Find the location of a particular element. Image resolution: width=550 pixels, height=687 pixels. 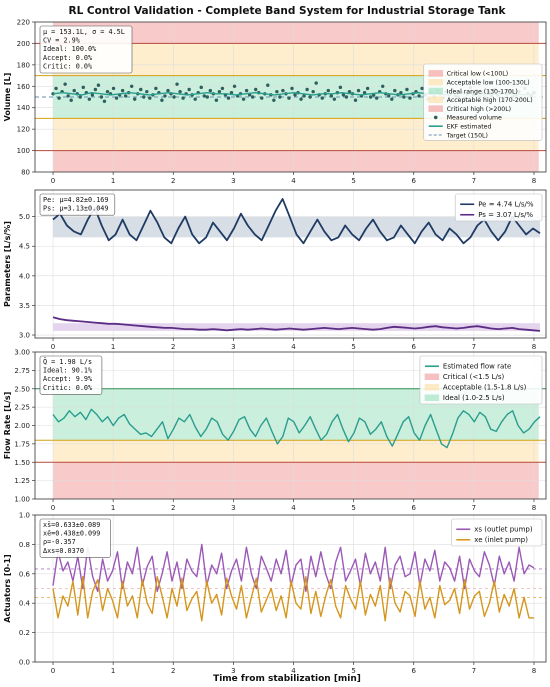

legend: xs (outlet pump) xe (inlet pump) is located at coordinates (496, 532).